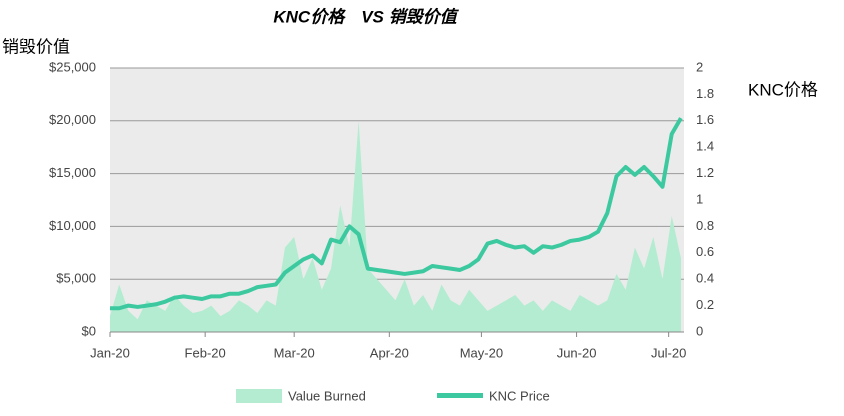 The width and height of the screenshot is (844, 416). Describe the element at coordinates (72, 172) in the screenshot. I see `y-tick-label: $15,000` at that location.